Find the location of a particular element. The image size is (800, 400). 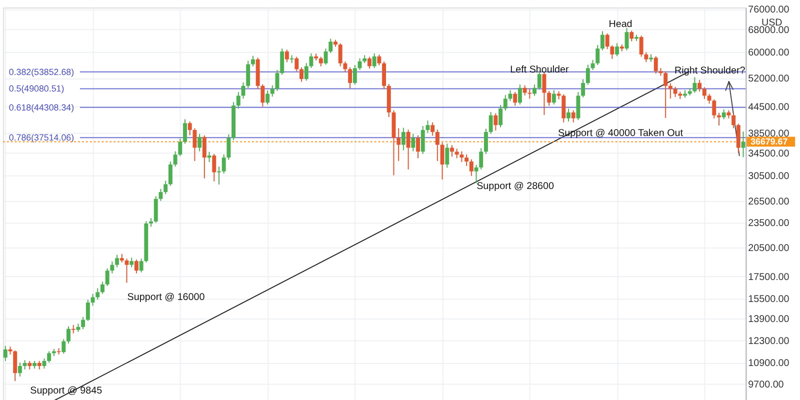

y-tick-label: 76000.00 is located at coordinates (769, 10).